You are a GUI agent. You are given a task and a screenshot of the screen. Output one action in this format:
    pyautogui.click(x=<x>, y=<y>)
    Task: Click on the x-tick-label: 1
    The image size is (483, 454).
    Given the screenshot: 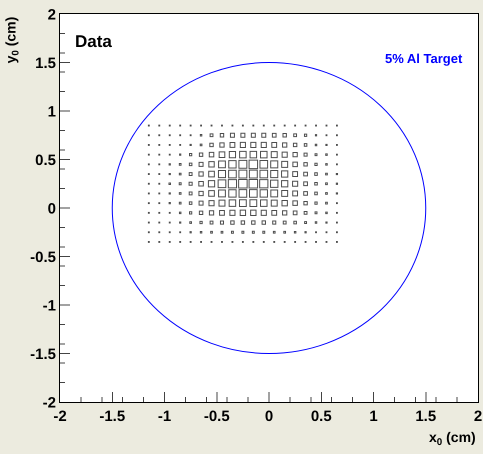 What is the action you would take?
    pyautogui.click(x=373, y=416)
    